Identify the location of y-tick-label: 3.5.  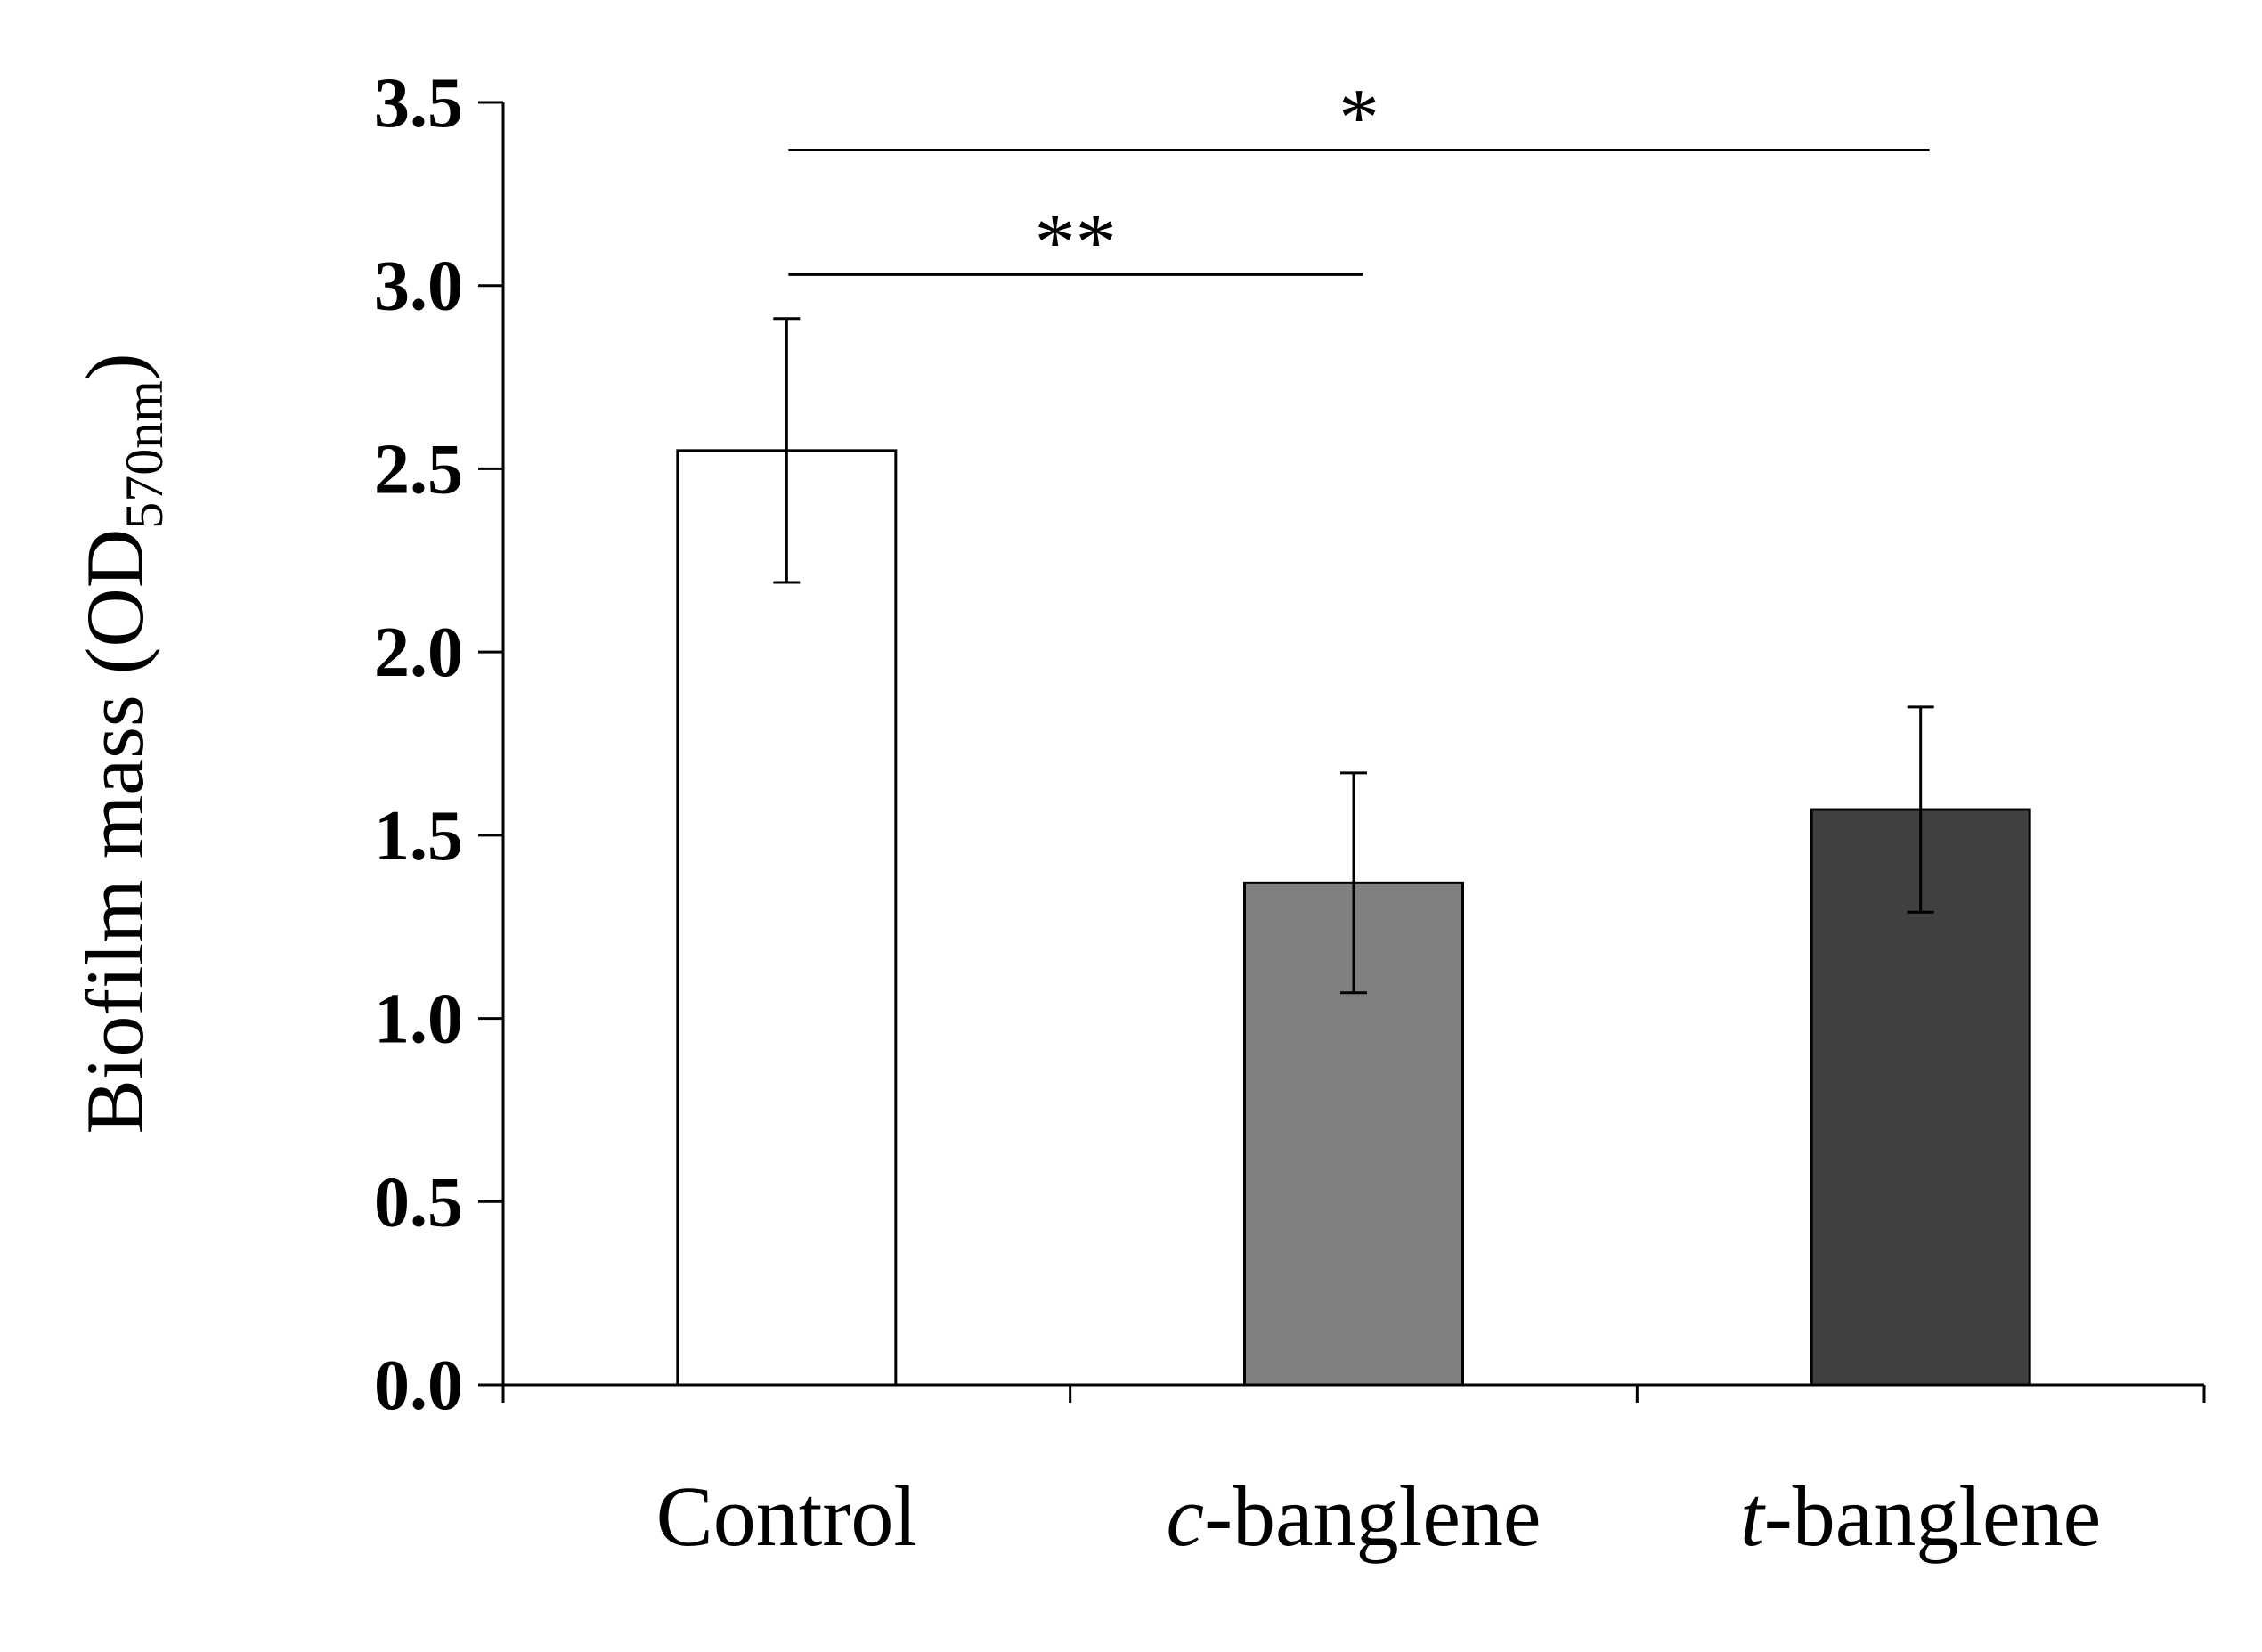
(418, 103).